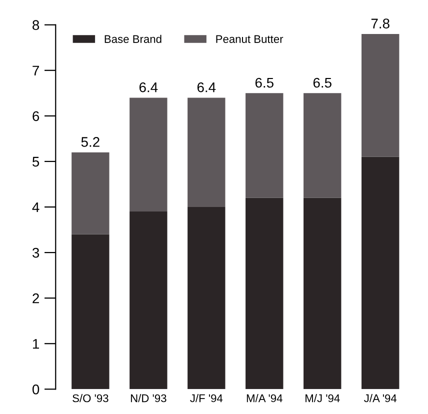 The height and width of the screenshot is (414, 428). I want to click on y-tick-label: 4, so click(36, 207).